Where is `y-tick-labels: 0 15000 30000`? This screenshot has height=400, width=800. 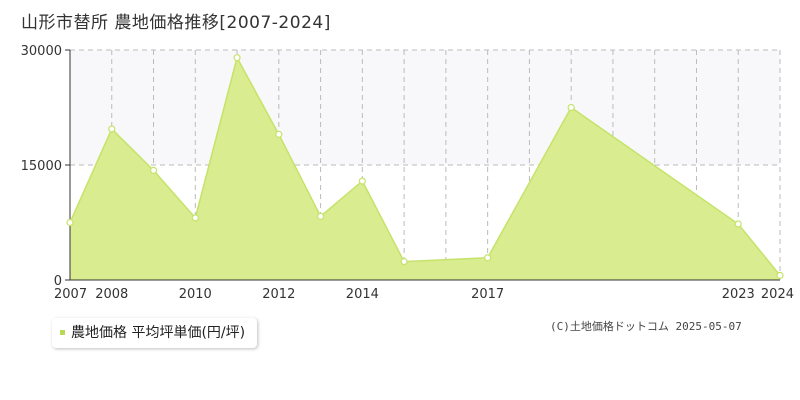 y-tick-labels: 0 15000 30000 is located at coordinates (41, 166).